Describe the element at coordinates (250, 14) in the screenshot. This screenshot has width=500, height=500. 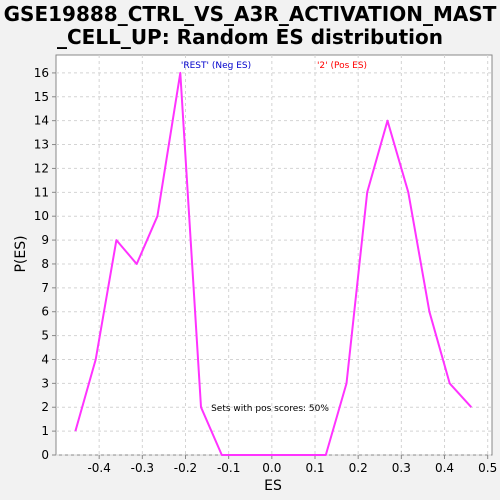
I see `chart-title-line-1: GSE19888_CTRL_VS_A3R_ACTIVATION_MAST` at that location.